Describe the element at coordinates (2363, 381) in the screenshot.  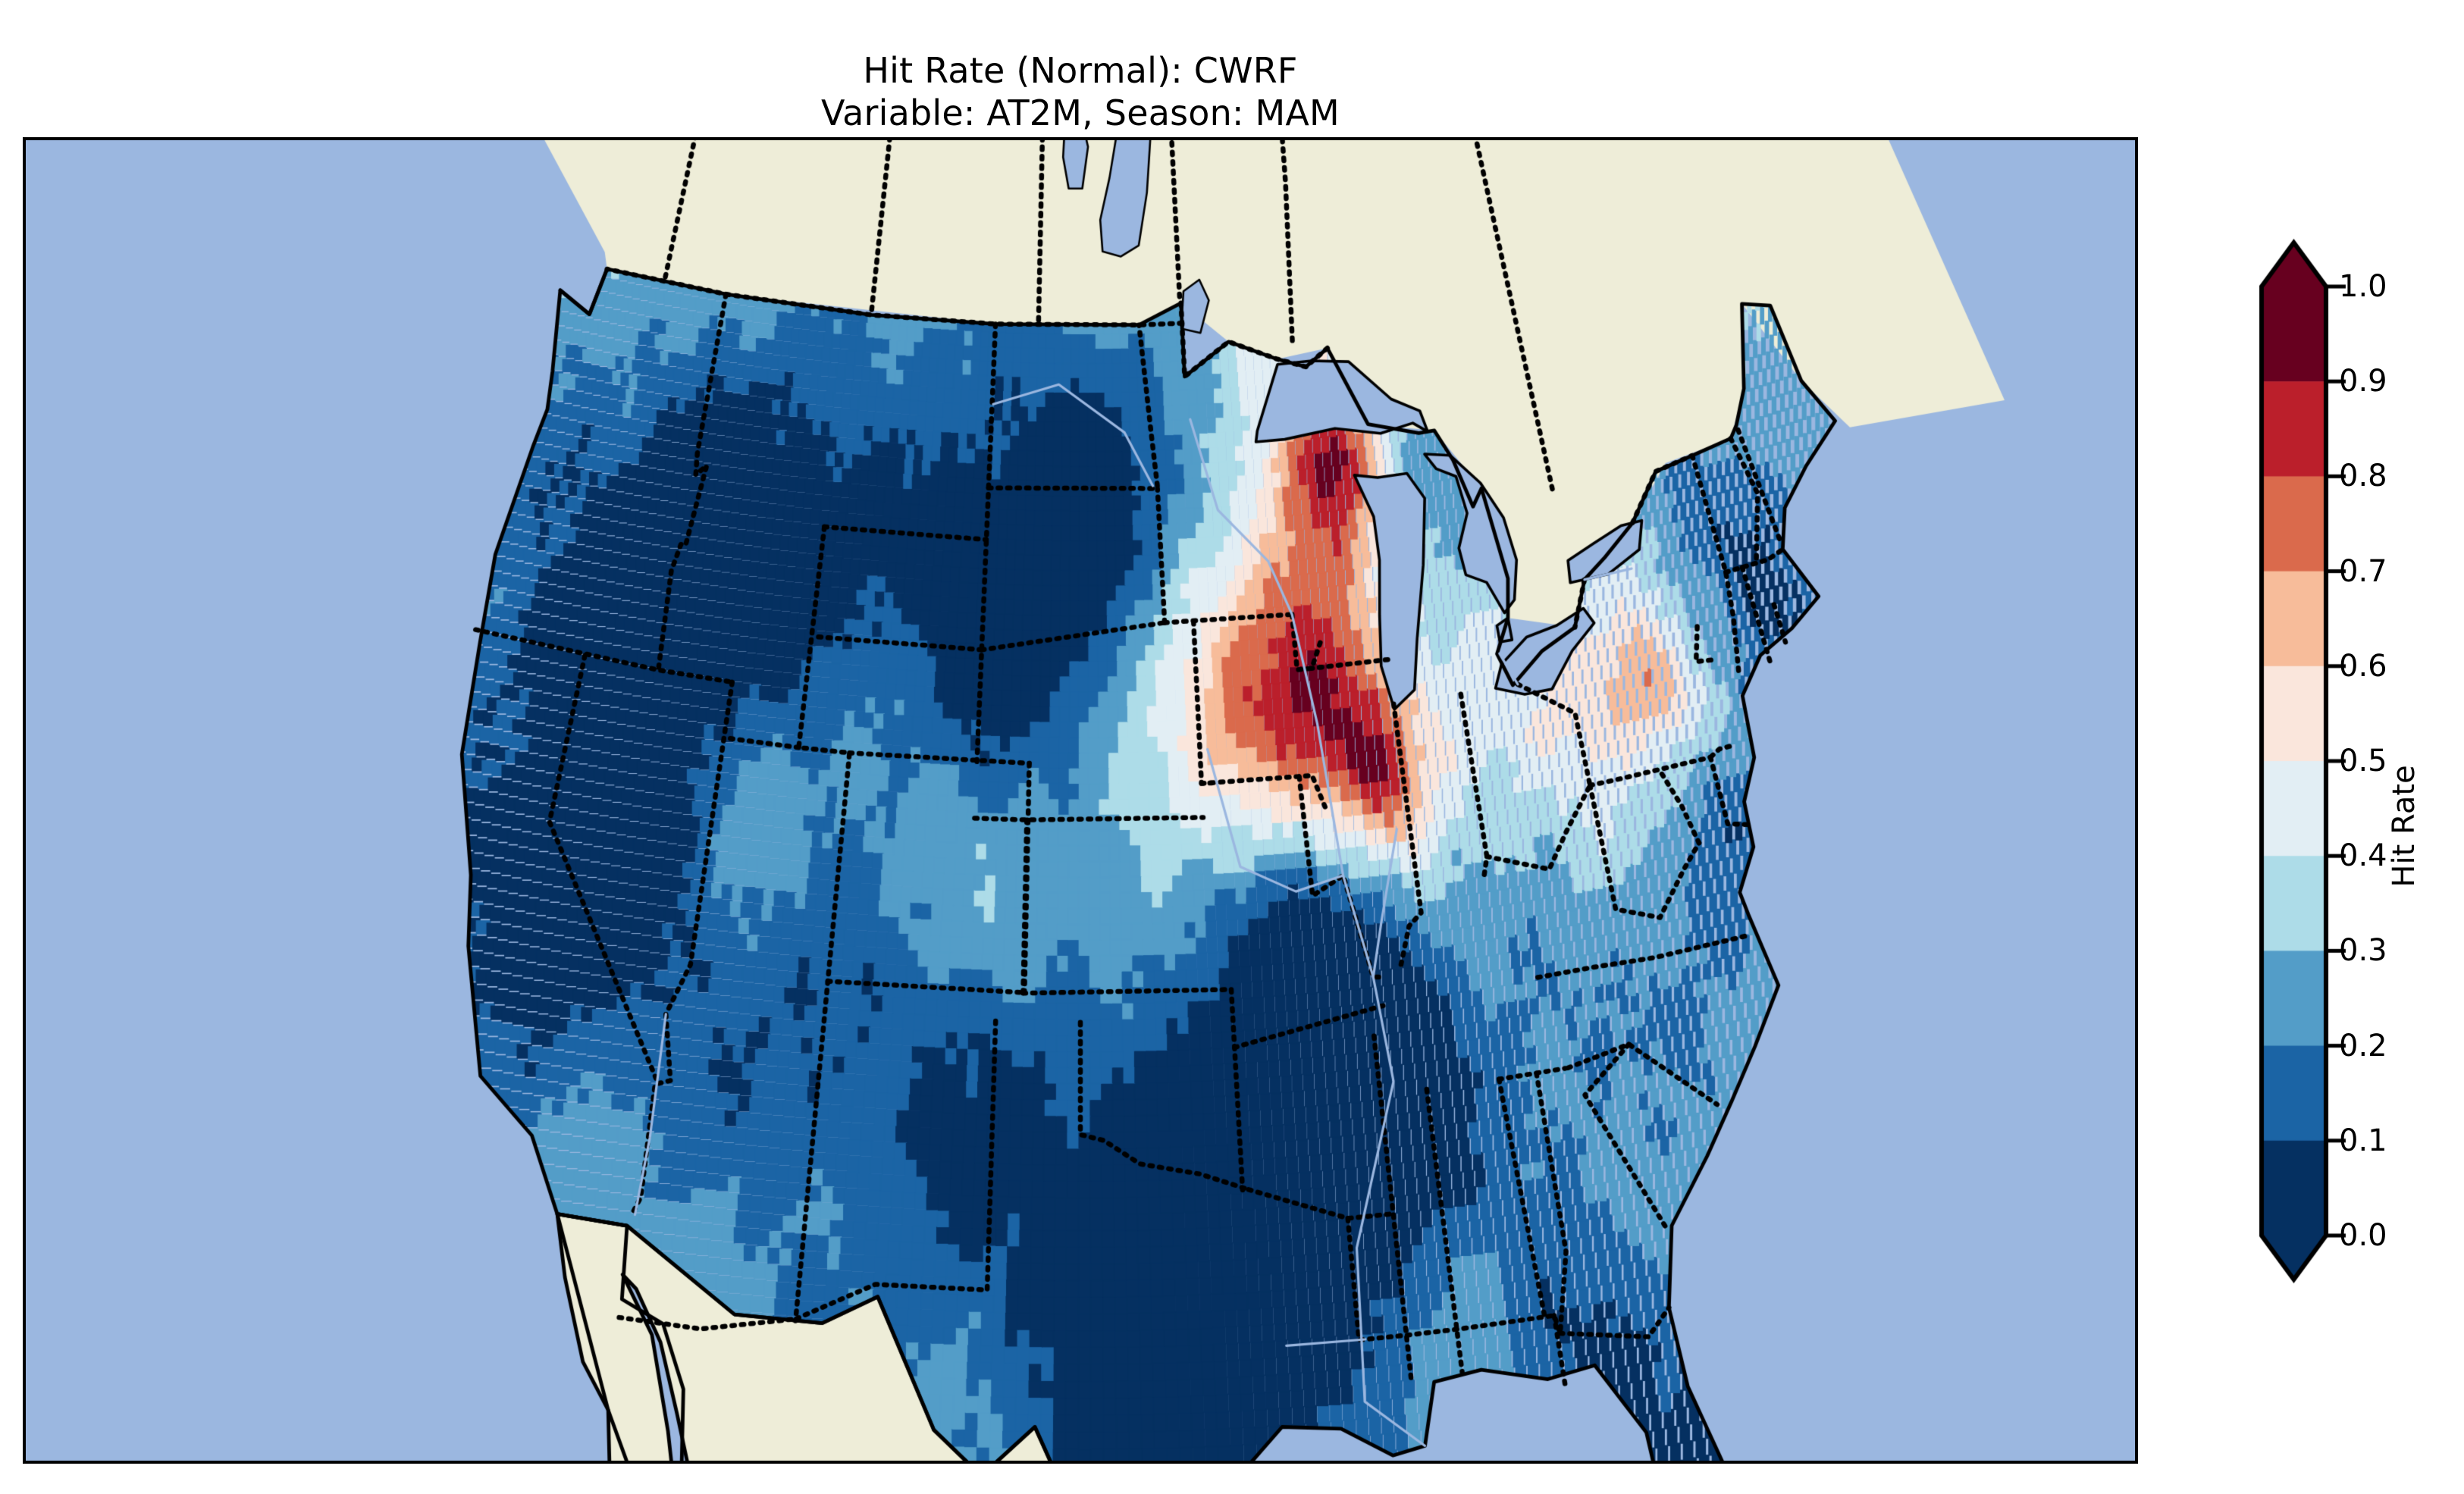
I see `colorbar-tick-0p9: 0.9` at that location.